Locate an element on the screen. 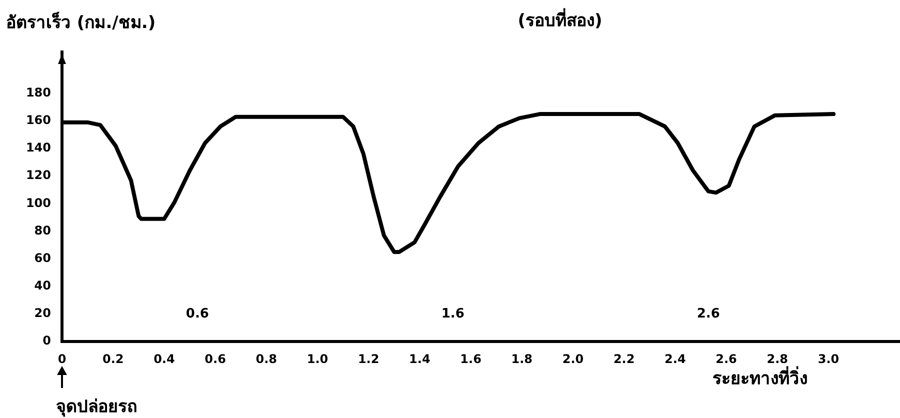 Image resolution: width=900 pixels, height=418 pixels. y-tick-label: 60 is located at coordinates (42, 257).